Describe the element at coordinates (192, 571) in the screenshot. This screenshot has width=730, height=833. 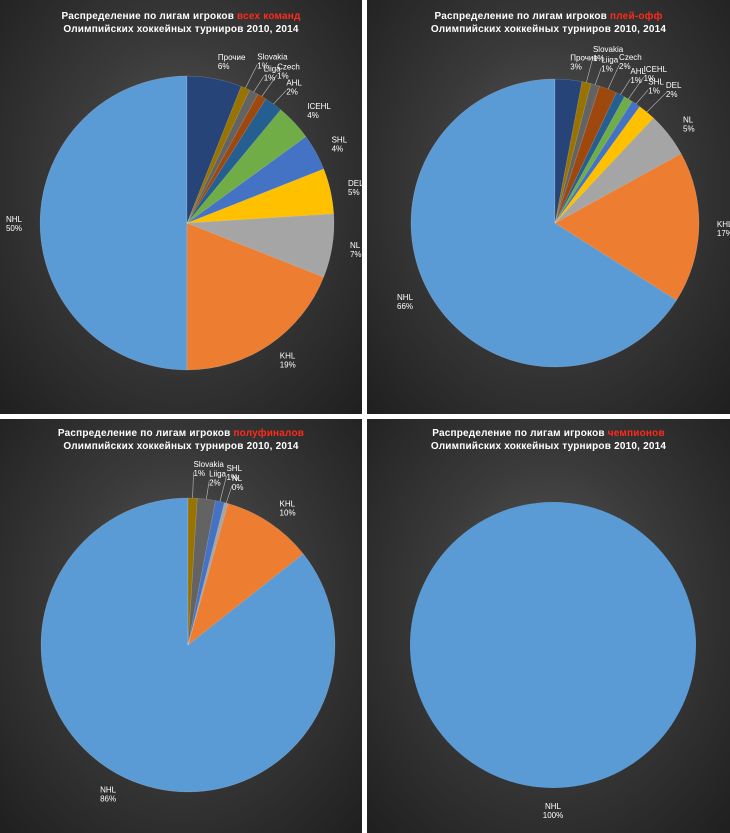
I see `pie-slice-slovakia` at that location.